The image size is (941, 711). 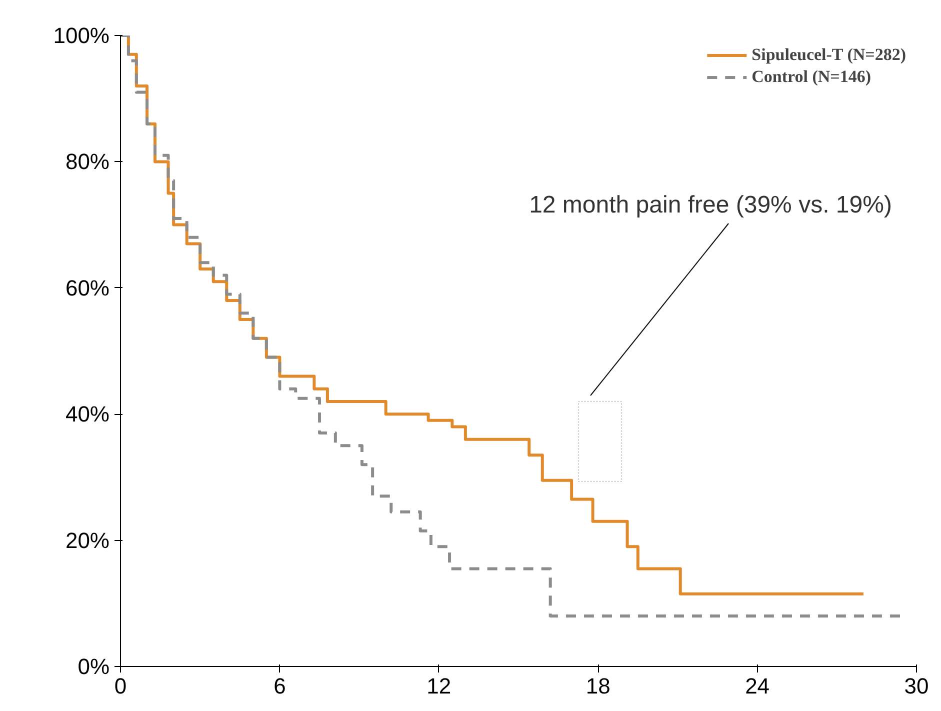 I want to click on legend-label: Sipuleucel-T (N=282), so click(x=829, y=55).